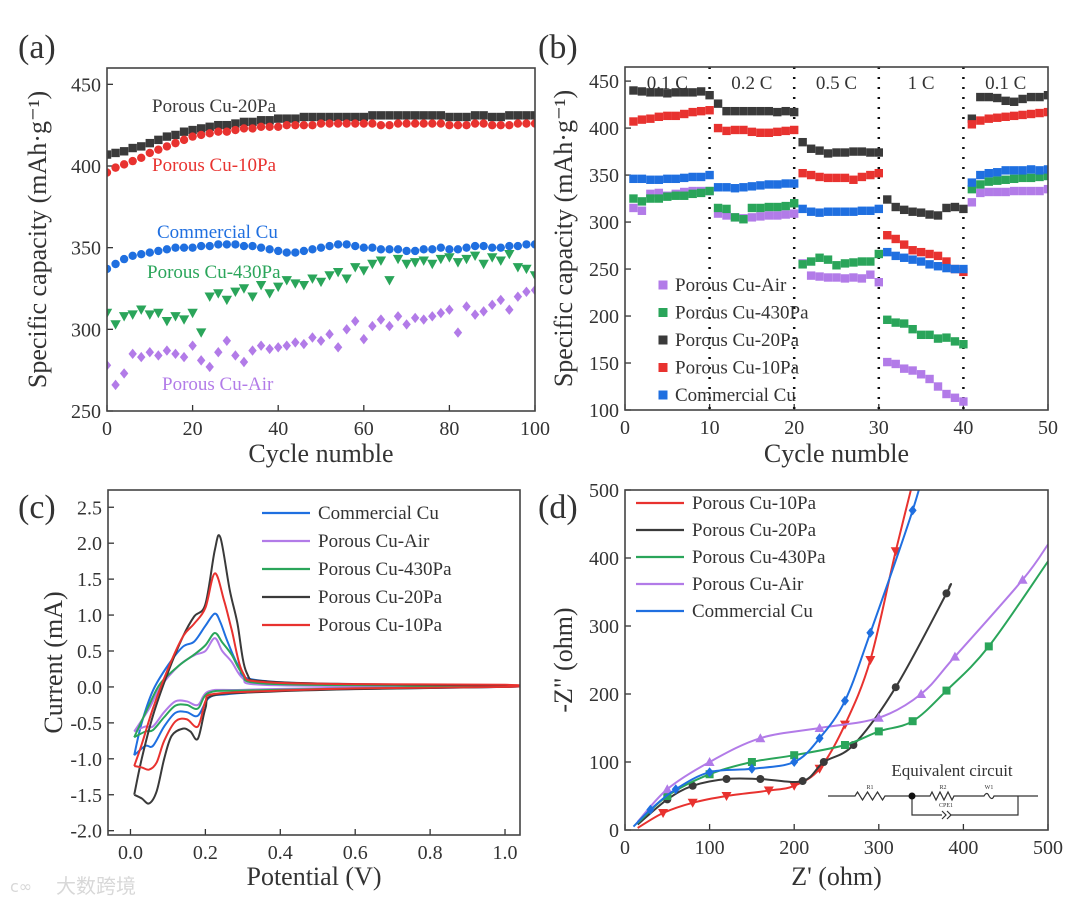 The image size is (1080, 906). I want to click on watermark-logo-icon: ᴄ∞, so click(21, 886).